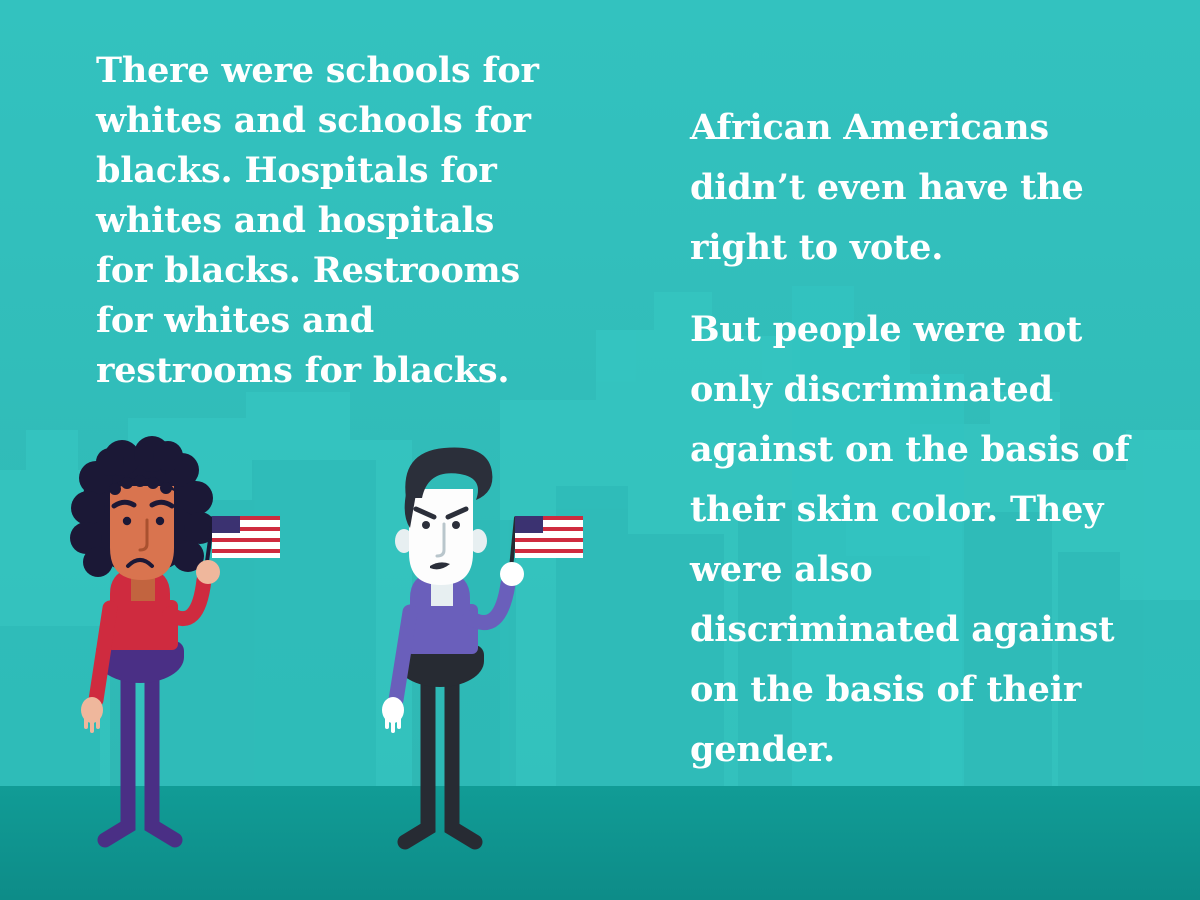 The height and width of the screenshot is (900, 1200). What do you see at coordinates (393, 715) in the screenshot?
I see `hand-down-right-figure` at bounding box center [393, 715].